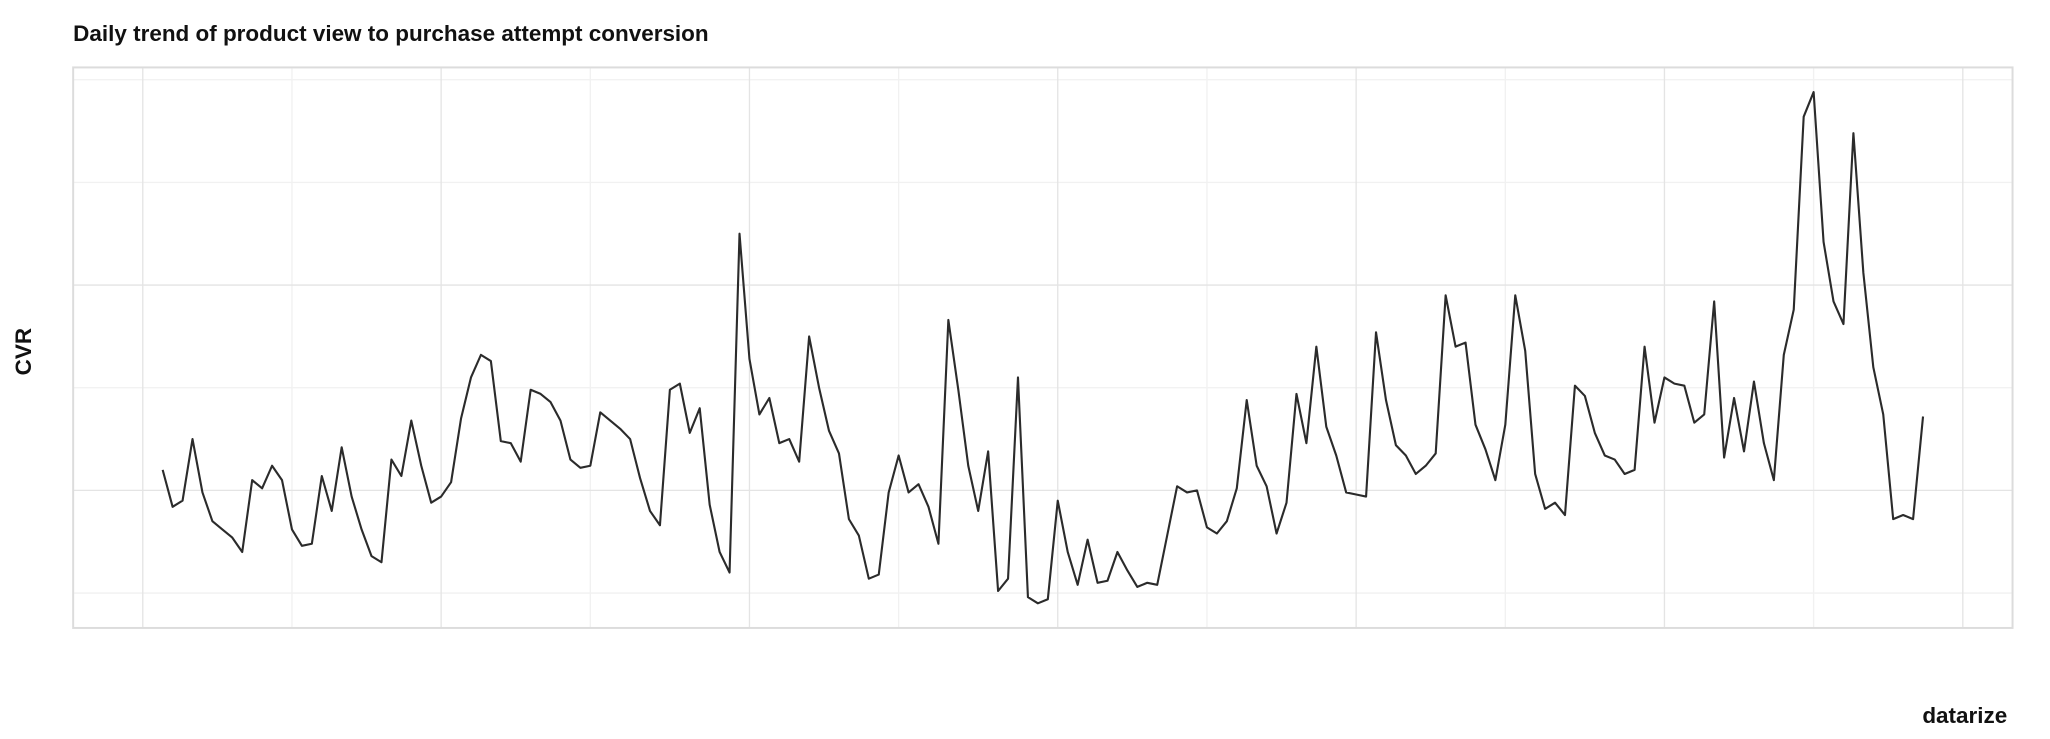 This screenshot has height=739, width=2050. I want to click on y-axis-label: CVR, so click(23, 351).